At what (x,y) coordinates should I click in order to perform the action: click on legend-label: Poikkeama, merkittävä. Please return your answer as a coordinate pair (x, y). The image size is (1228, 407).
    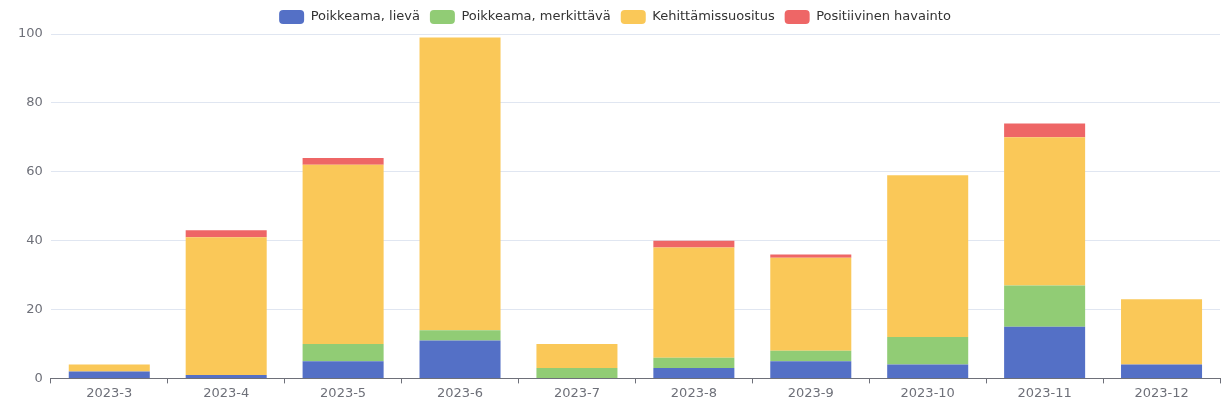
    Looking at the image, I should click on (536, 16).